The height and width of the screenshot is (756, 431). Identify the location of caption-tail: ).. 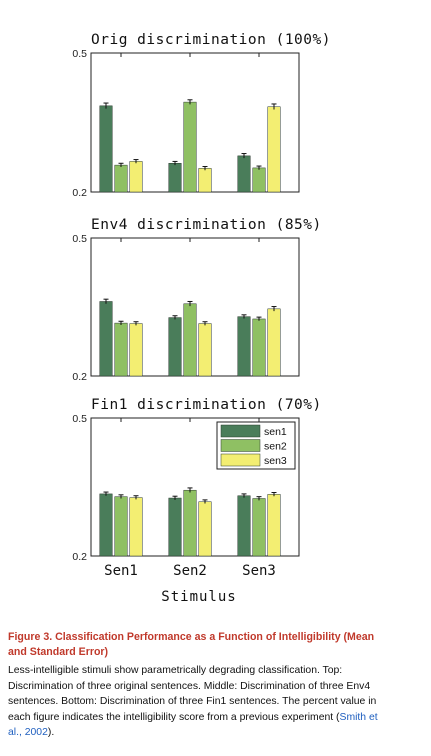
(51, 733).